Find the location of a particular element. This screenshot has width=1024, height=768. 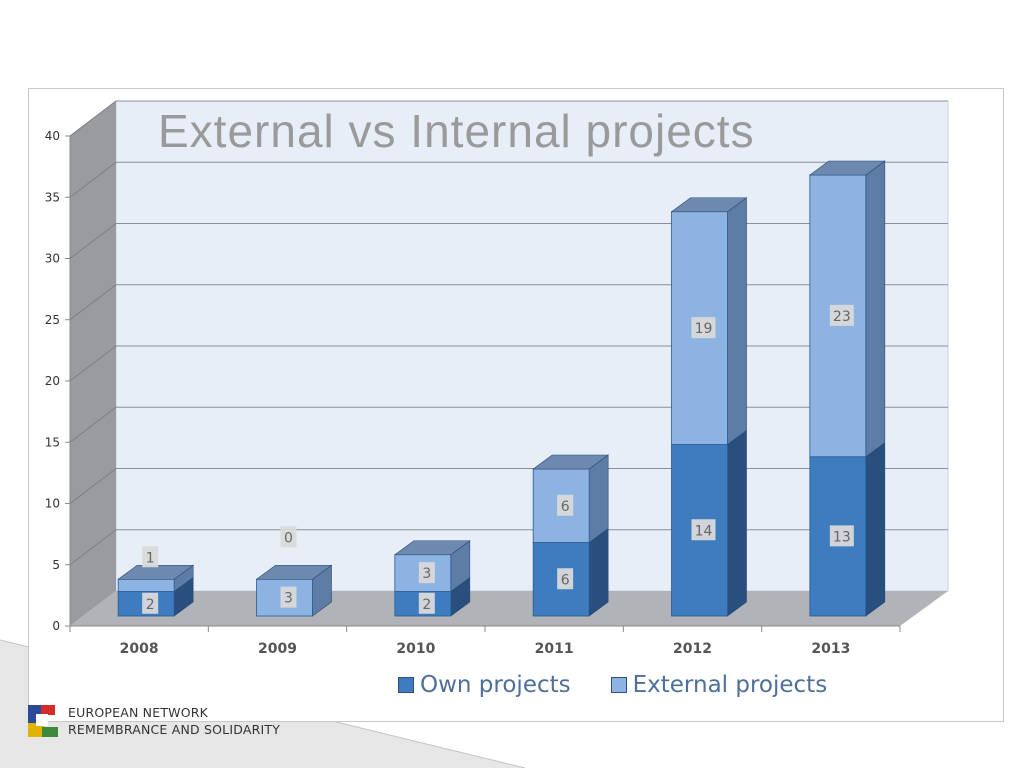

data-label: 23 is located at coordinates (841, 315).